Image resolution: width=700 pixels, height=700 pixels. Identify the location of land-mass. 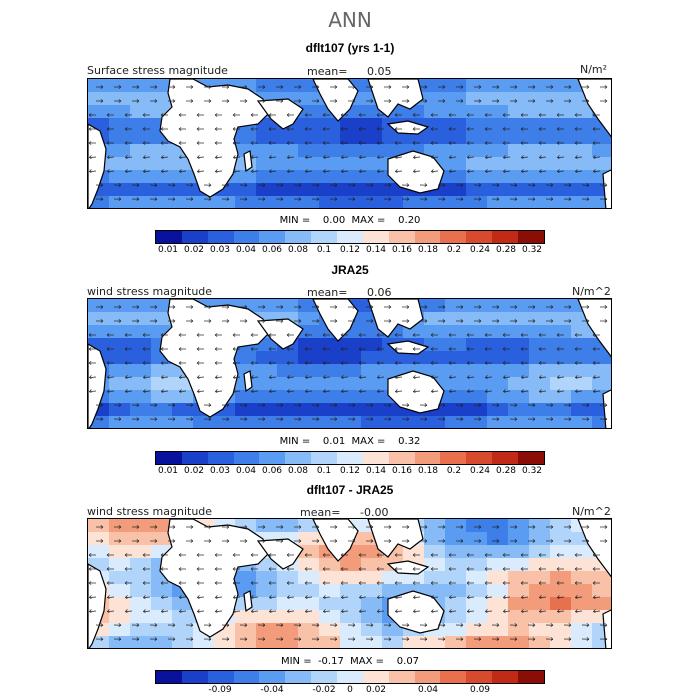
(280, 554).